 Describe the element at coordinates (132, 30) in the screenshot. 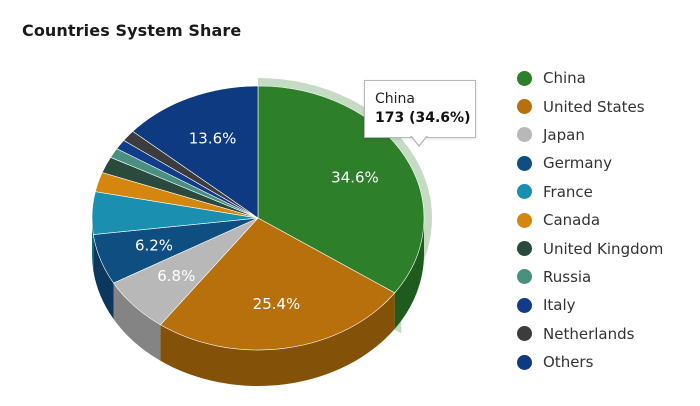

I see `chart-title: Countries System Share` at that location.